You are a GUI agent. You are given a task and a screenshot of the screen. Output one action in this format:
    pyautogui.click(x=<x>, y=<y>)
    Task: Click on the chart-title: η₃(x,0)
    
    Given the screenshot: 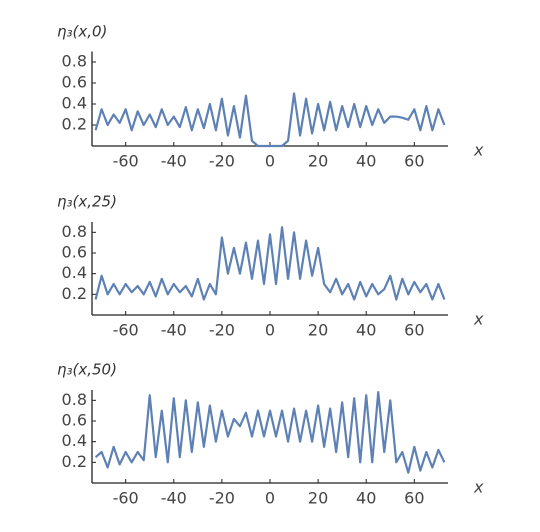 What is the action you would take?
    pyautogui.click(x=82, y=32)
    